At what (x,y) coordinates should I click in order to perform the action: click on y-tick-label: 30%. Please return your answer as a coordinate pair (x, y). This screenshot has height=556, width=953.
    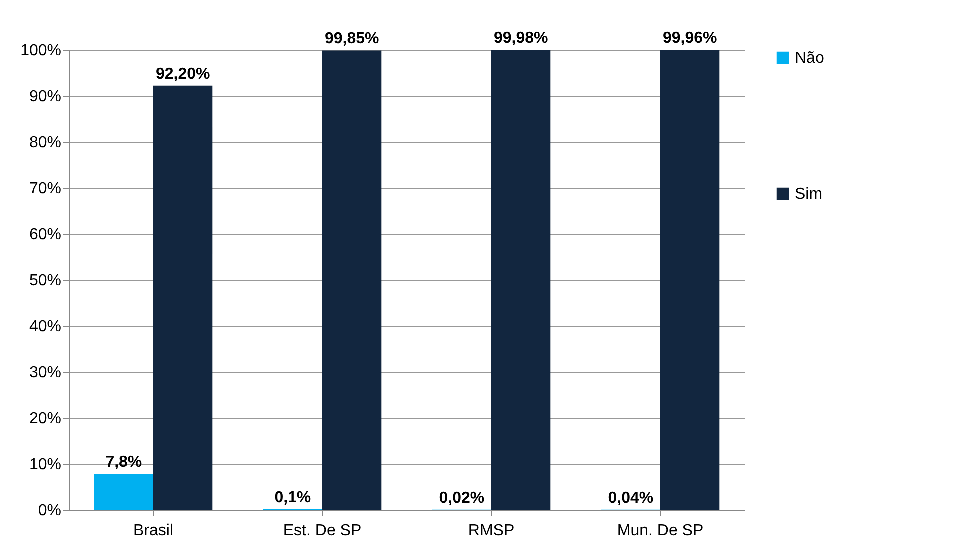
    Looking at the image, I should click on (45, 373).